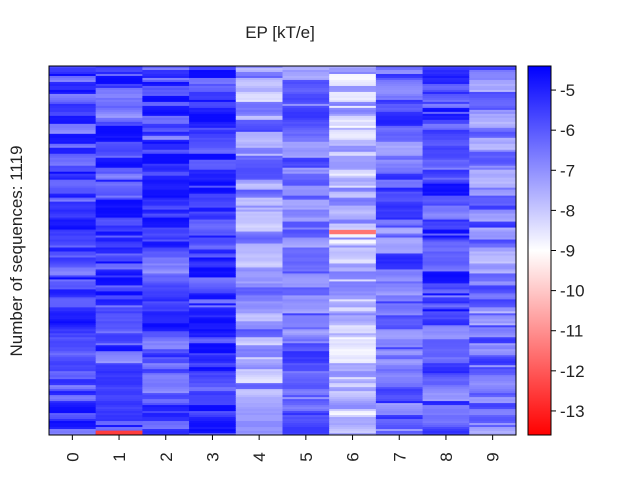 The height and width of the screenshot is (480, 640). What do you see at coordinates (493, 456) in the screenshot?
I see `x-tick-label: 9` at bounding box center [493, 456].